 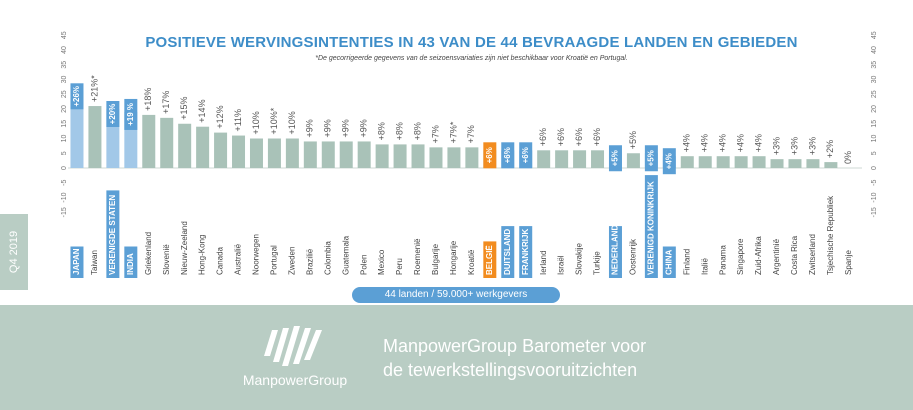 What do you see at coordinates (64, 124) in the screenshot?
I see `y-tick-label-left: 15` at bounding box center [64, 124].